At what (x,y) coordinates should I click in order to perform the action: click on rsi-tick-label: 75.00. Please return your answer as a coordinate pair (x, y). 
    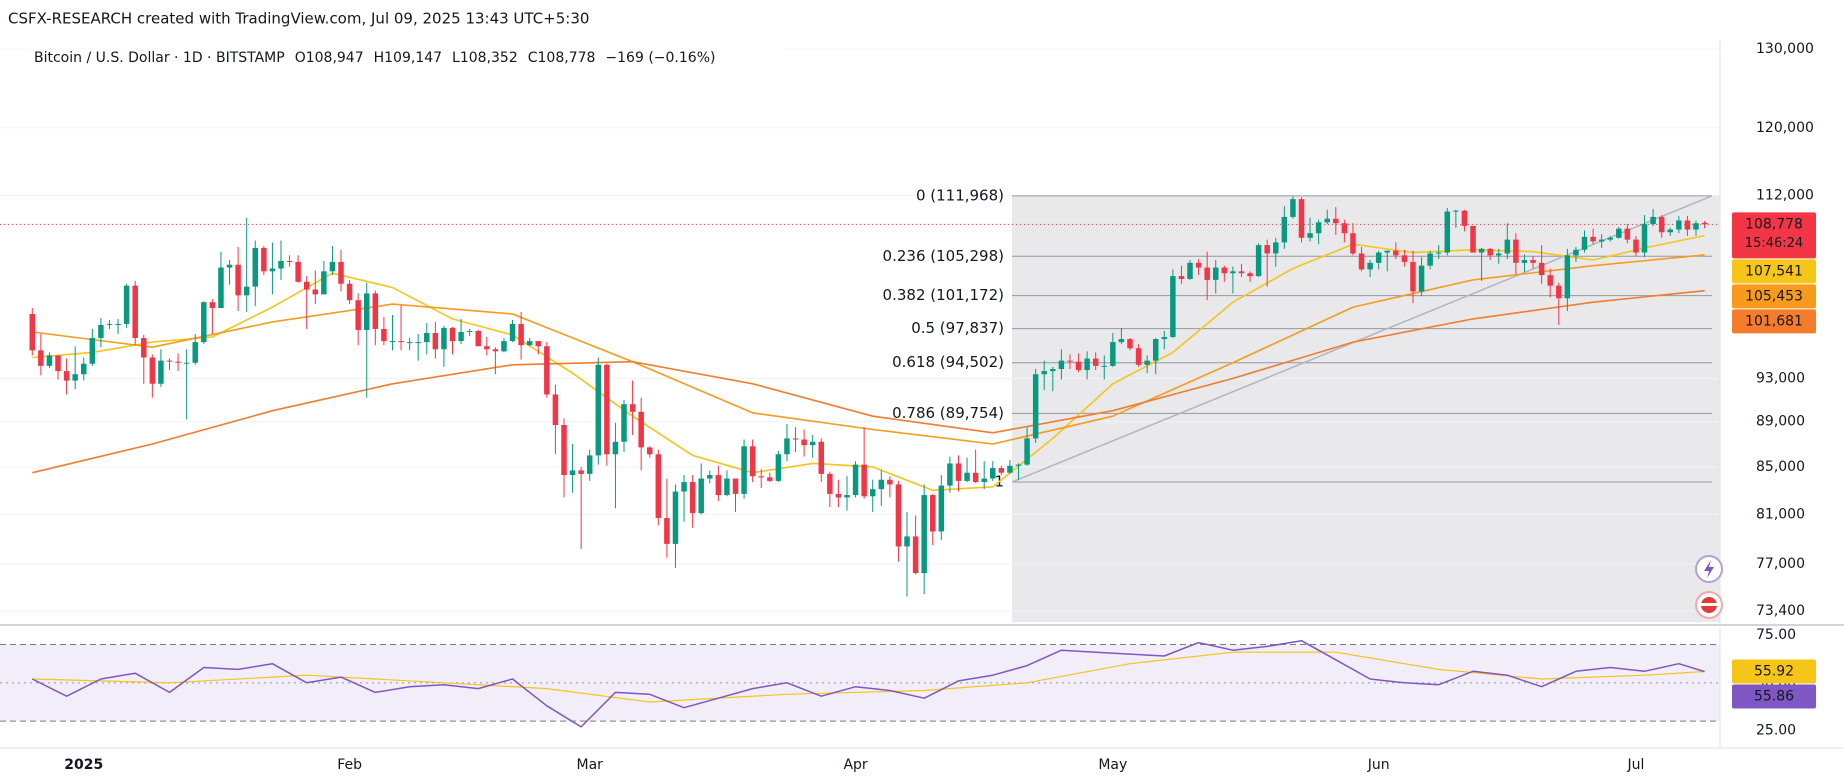
    Looking at the image, I should click on (1776, 635).